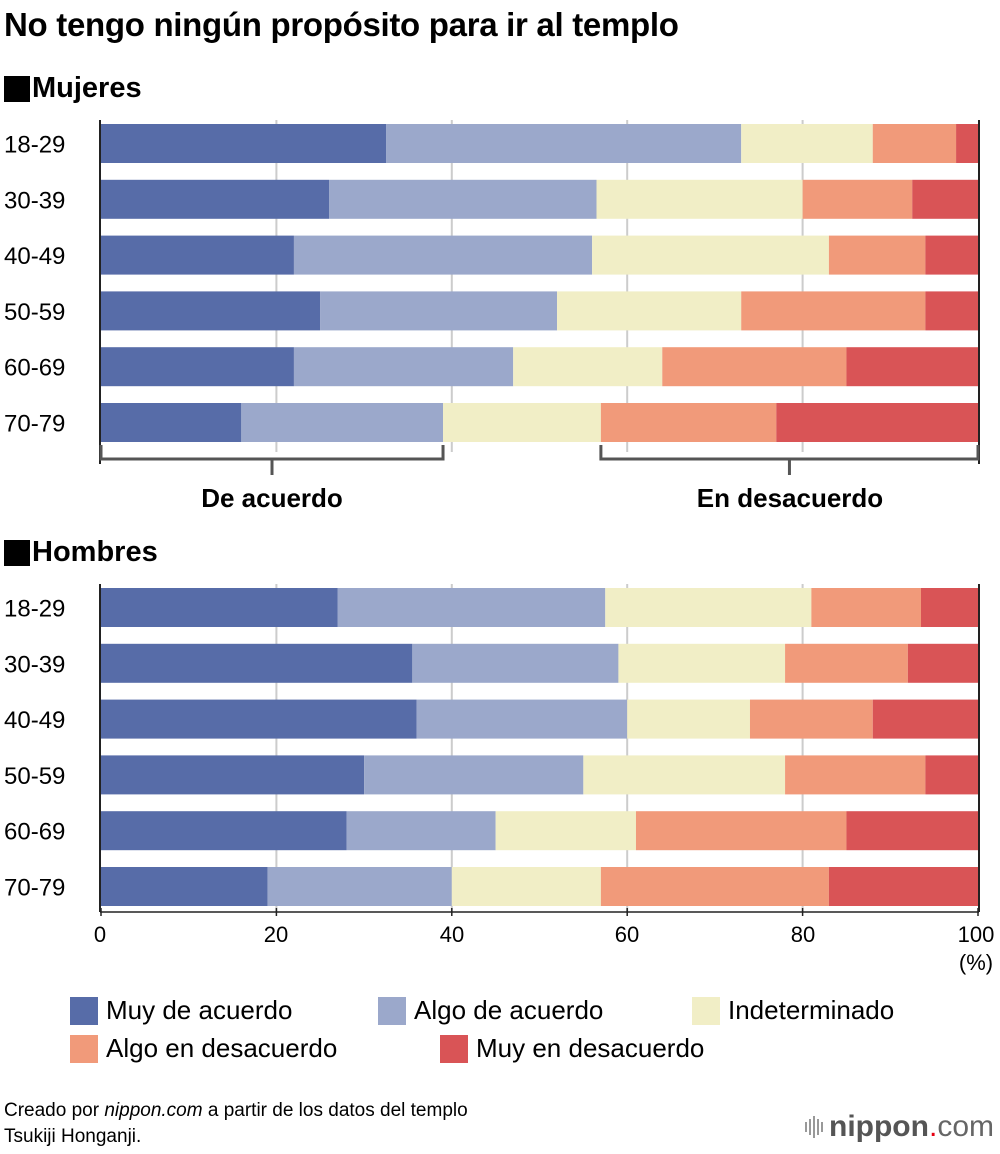 The image size is (1000, 1154). Describe the element at coordinates (452, 934) in the screenshot. I see `x-tick-label: 40` at that location.